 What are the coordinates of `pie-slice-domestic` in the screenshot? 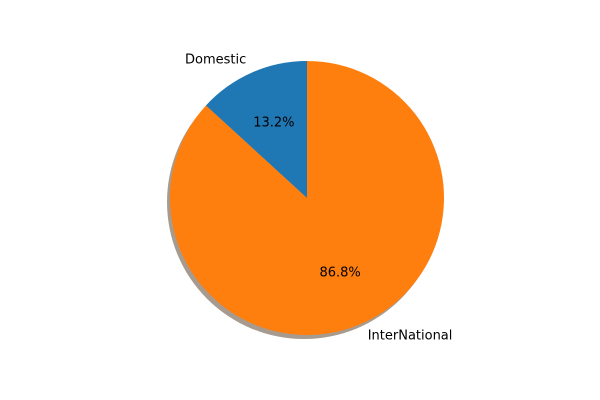 It's located at (256, 129).